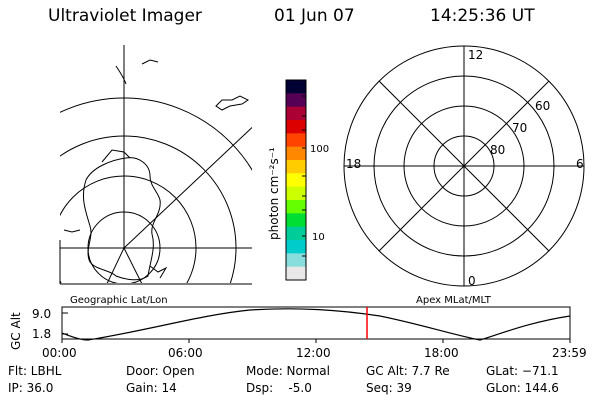 The image size is (600, 400). Describe the element at coordinates (318, 237) in the screenshot. I see `colorbar-tick-10: 10` at that location.